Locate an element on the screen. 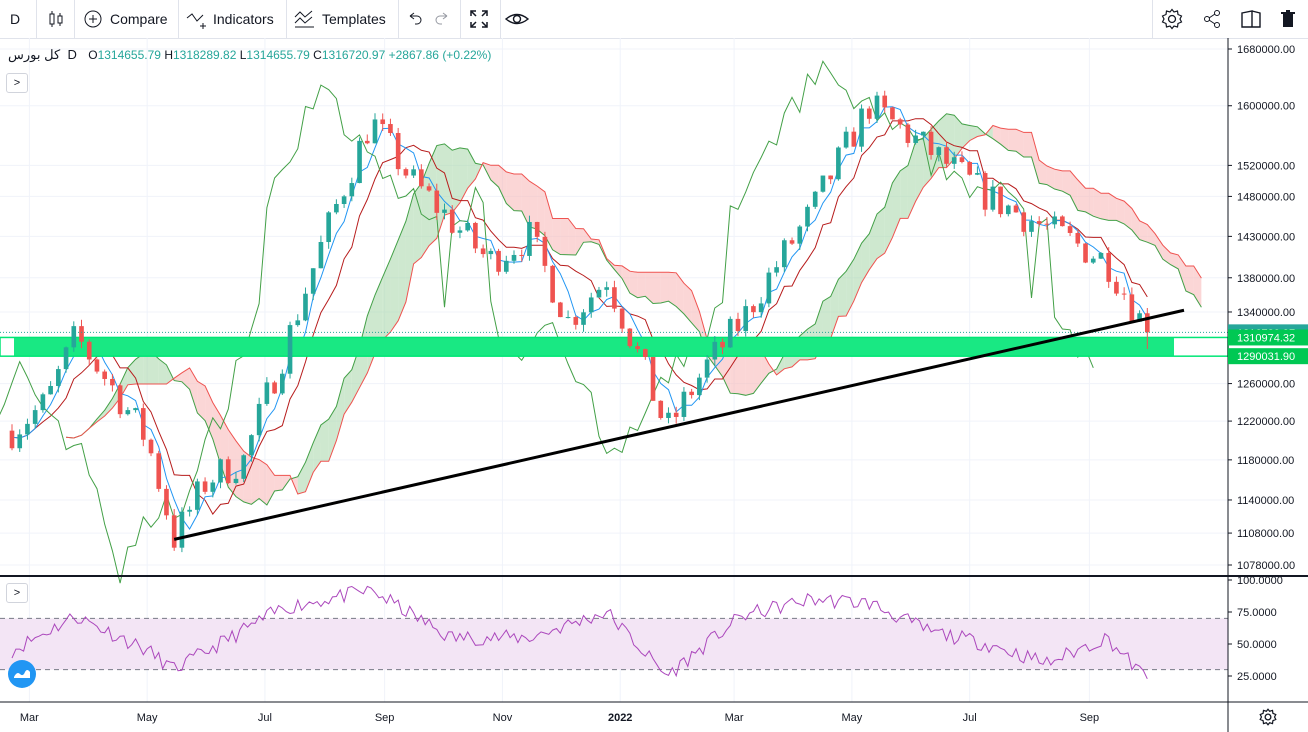 Image resolution: width=1308 pixels, height=732 pixels. axis-settings-button is located at coordinates (1268, 719).